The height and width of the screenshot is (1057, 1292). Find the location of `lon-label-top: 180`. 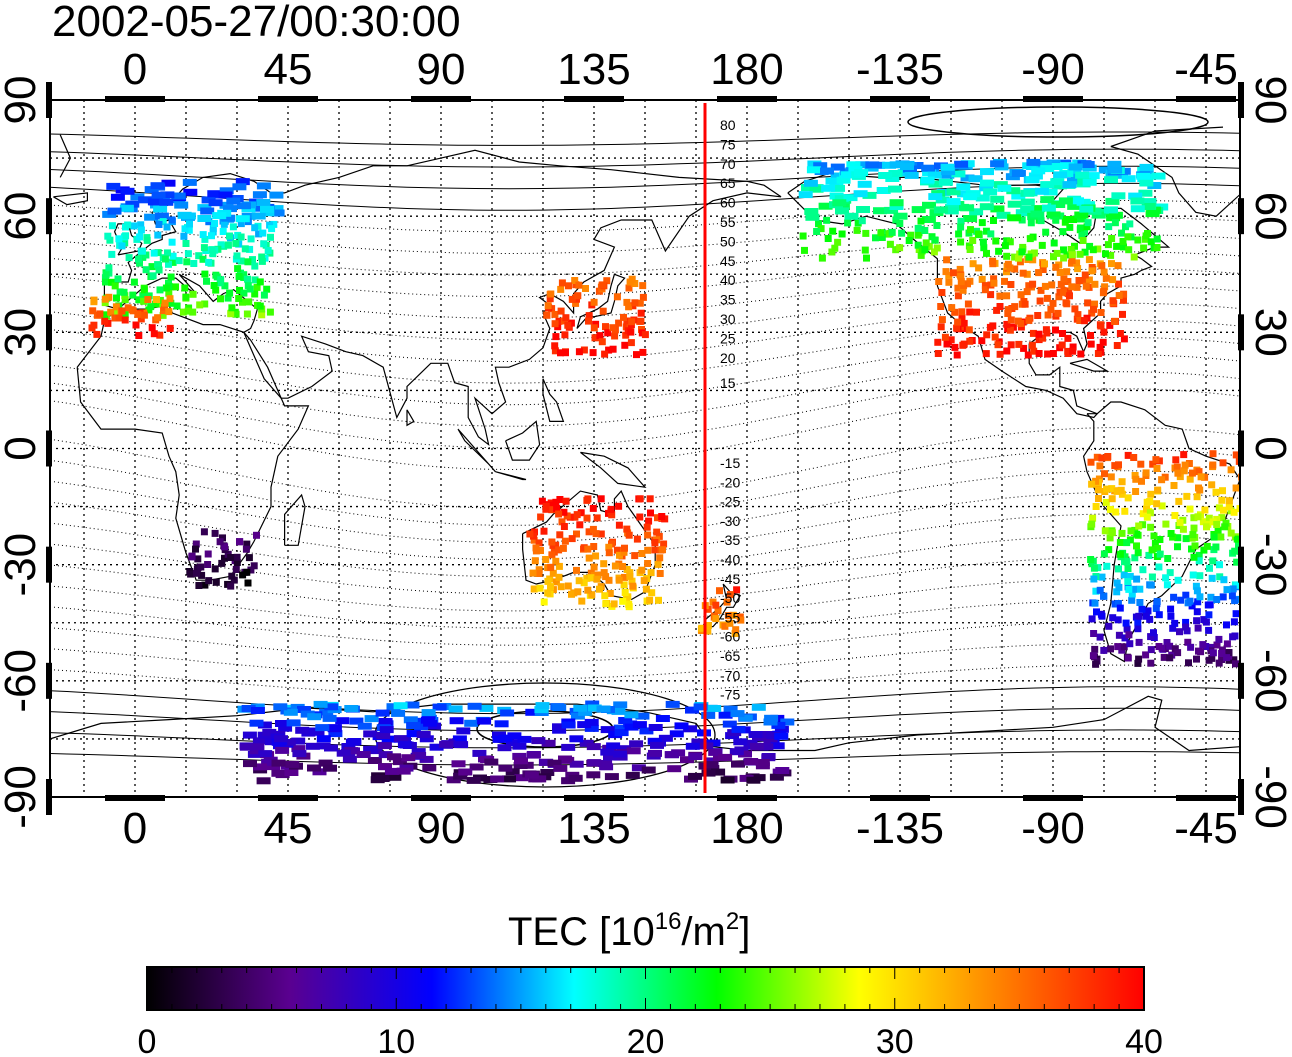

lon-label-top: 180 is located at coordinates (746, 69).